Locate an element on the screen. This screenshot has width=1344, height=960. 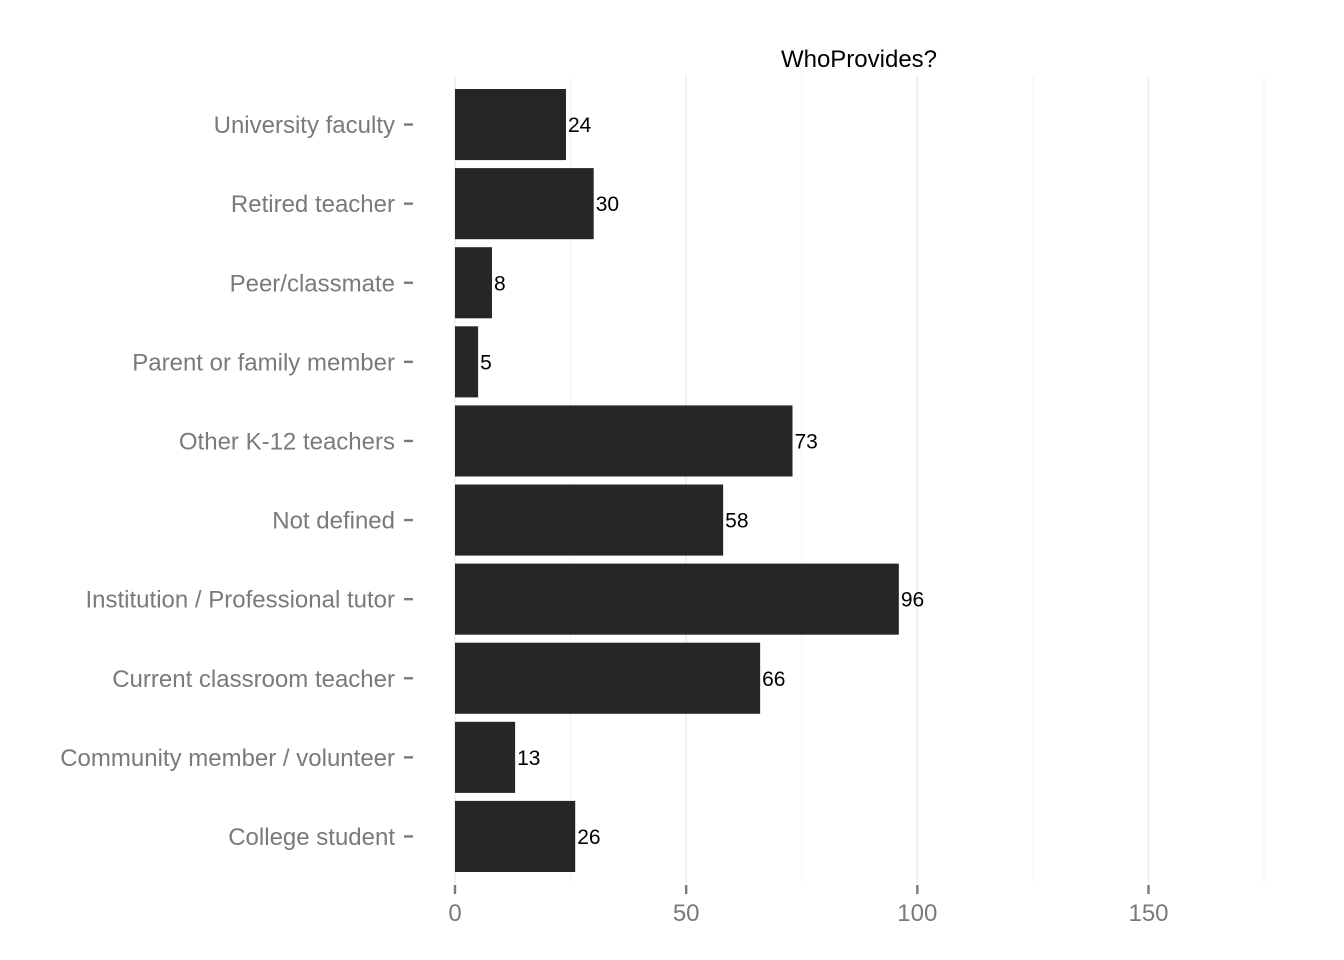
data-label: 8 is located at coordinates (500, 283).